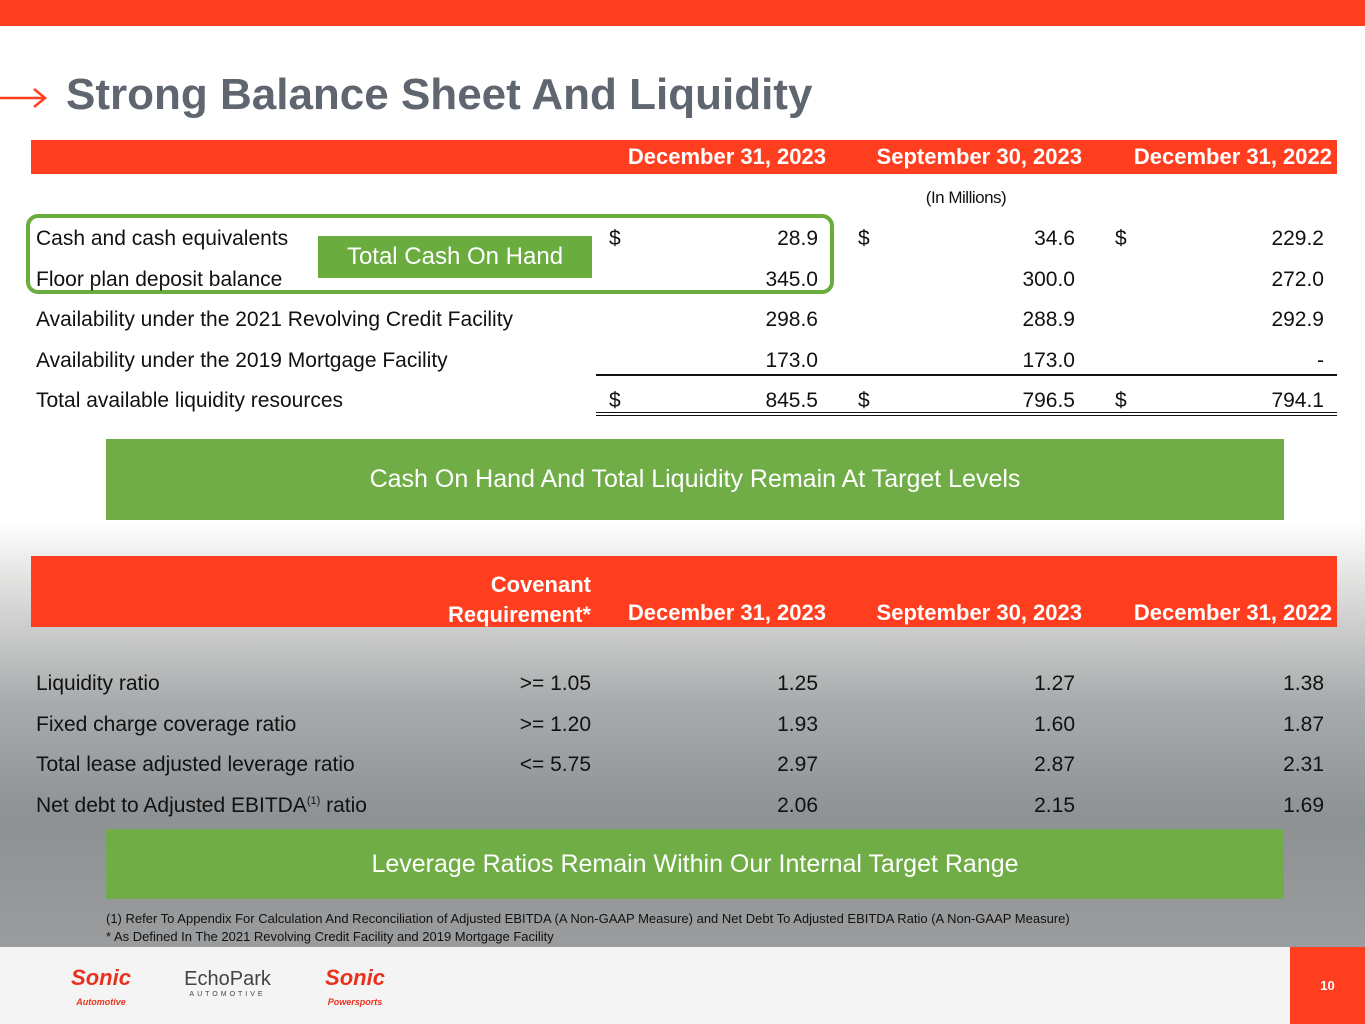 The height and width of the screenshot is (1024, 1365). Describe the element at coordinates (455, 257) in the screenshot. I see `callout: Total Cash On Hand` at that location.